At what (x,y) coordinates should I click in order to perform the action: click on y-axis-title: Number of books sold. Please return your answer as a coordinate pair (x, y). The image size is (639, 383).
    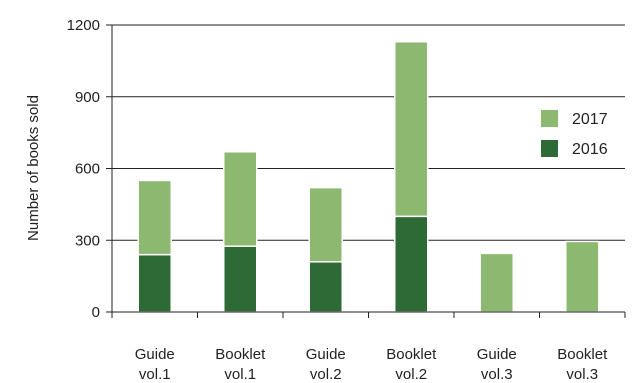
    Looking at the image, I should click on (33, 168).